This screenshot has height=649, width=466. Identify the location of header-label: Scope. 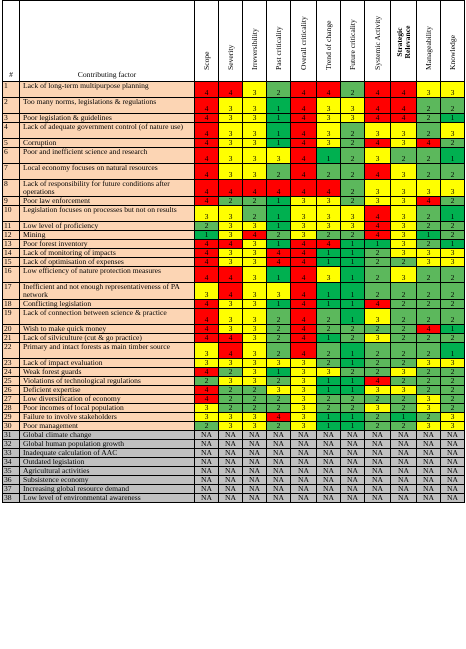
(206, 60).